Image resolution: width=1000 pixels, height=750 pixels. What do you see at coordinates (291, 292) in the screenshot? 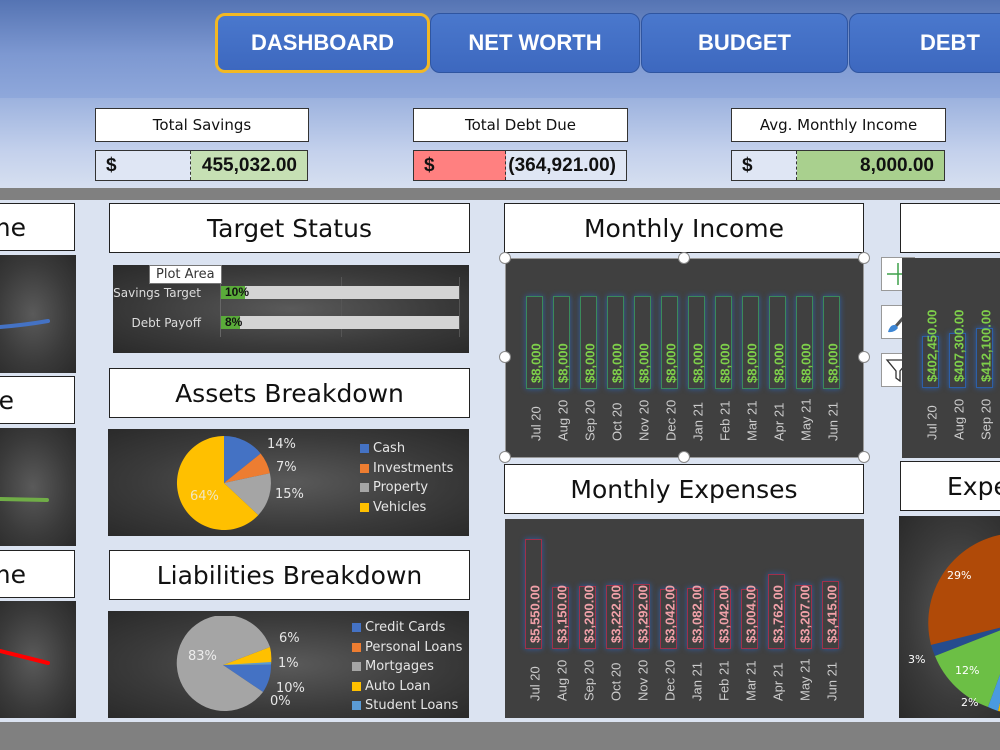
I see `bar-savings-target: Savings Target 10%` at bounding box center [291, 292].